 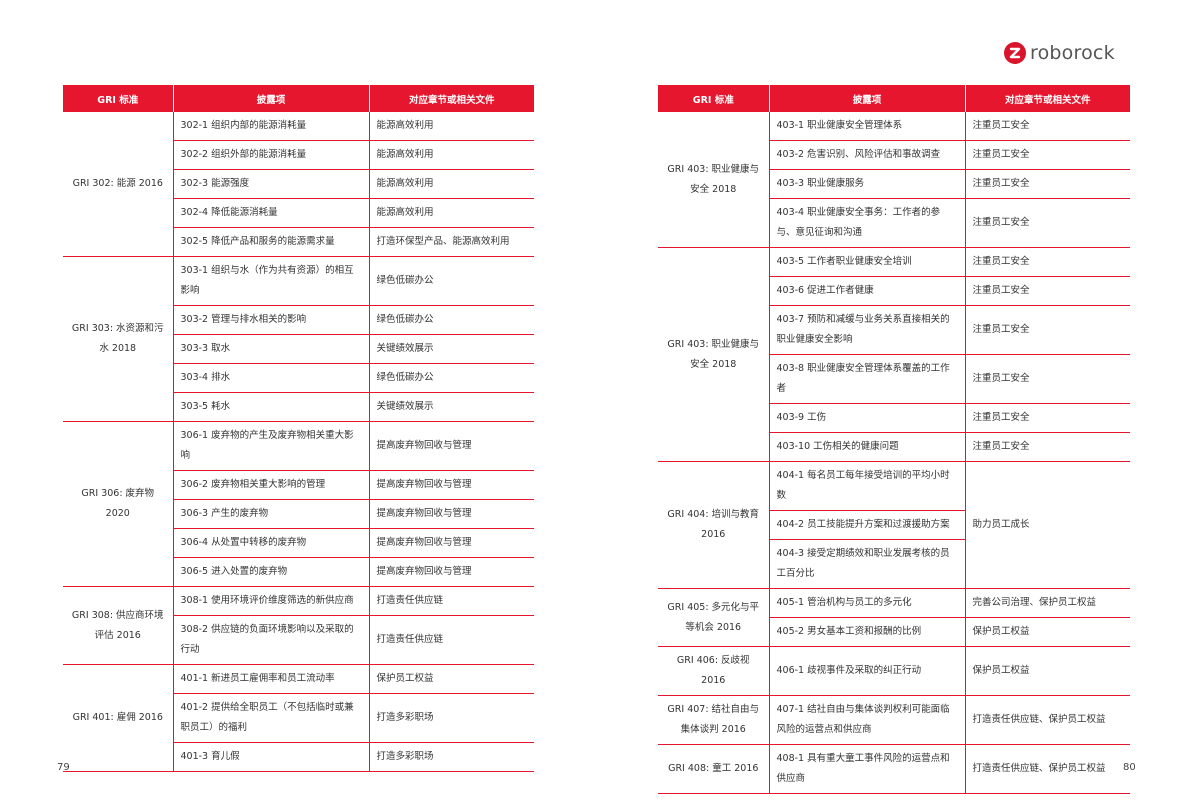 What do you see at coordinates (271, 155) in the screenshot?
I see `disclosure-cell: 302-2 组织外部的能源消耗量` at bounding box center [271, 155].